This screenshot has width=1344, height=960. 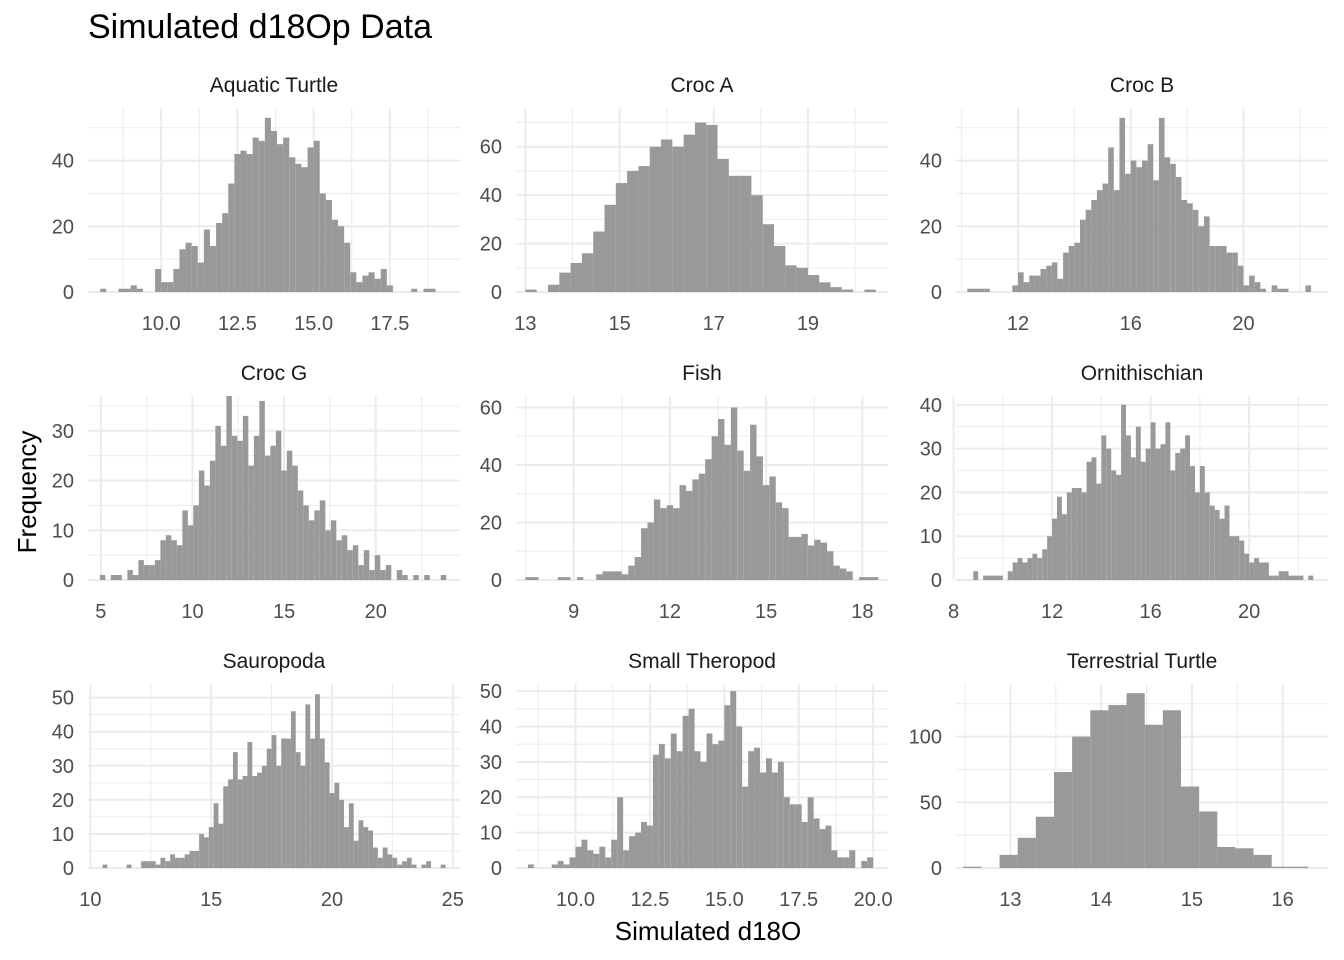 I want to click on y-tick-label: 30, so click(x=491, y=763).